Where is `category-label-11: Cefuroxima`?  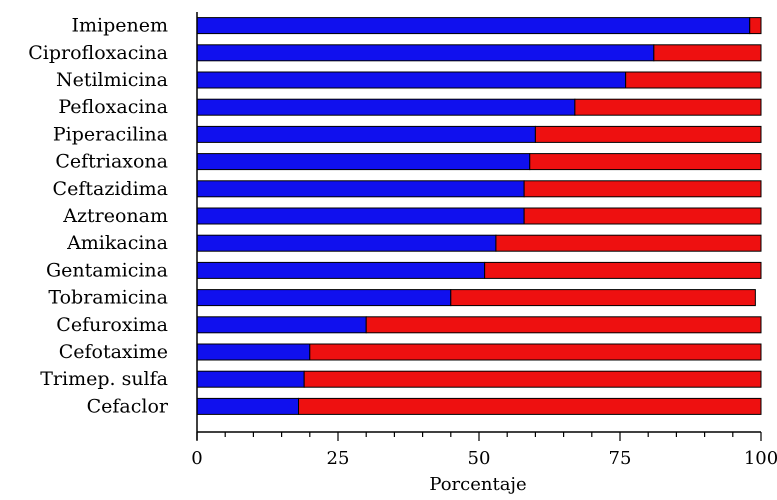
category-label-11: Cefuroxima is located at coordinates (112, 325).